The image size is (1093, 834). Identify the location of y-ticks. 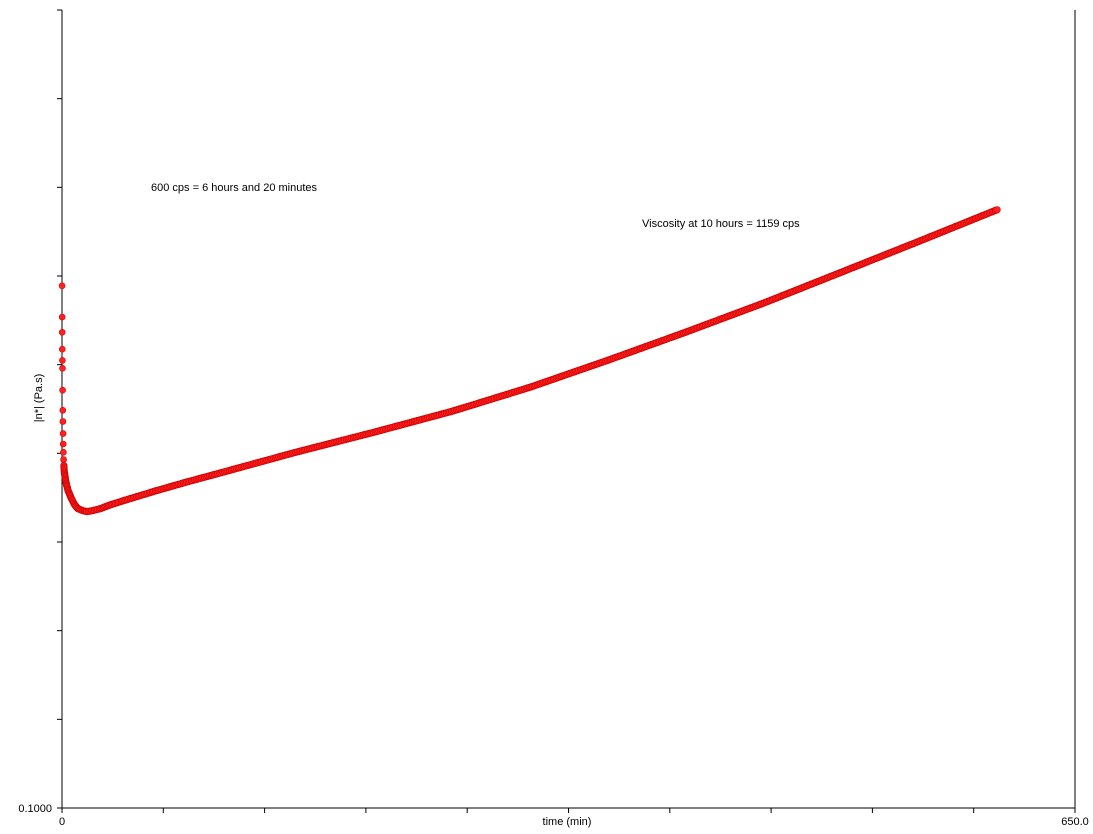
(59, 409).